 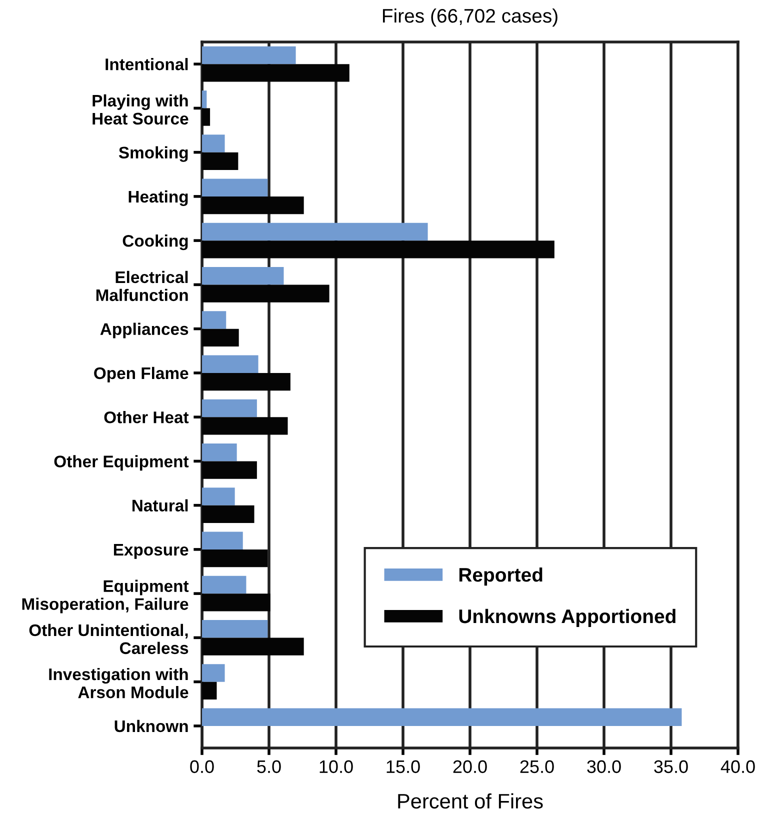 I want to click on y-tick-label: Smoking, so click(x=153, y=154).